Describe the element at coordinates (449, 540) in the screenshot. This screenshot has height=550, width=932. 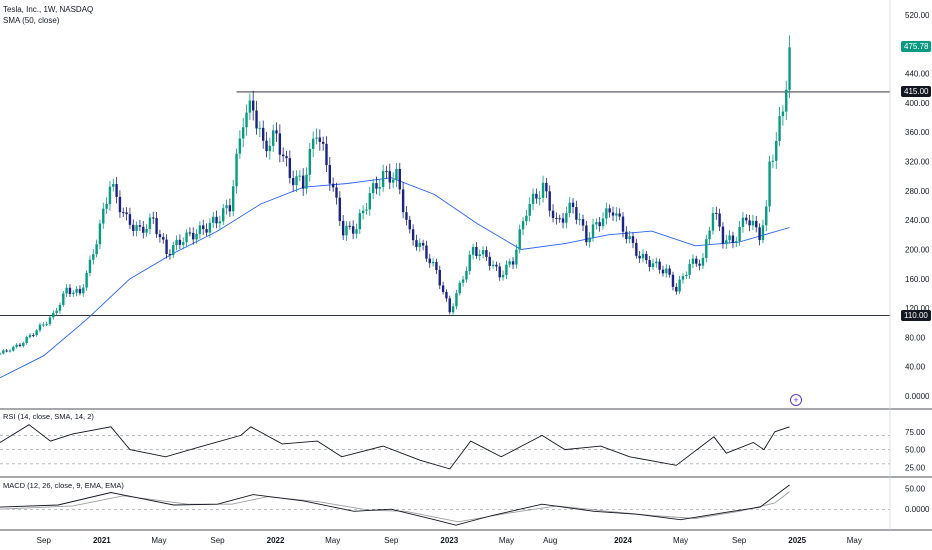
I see `date-tick-label: 2023` at that location.